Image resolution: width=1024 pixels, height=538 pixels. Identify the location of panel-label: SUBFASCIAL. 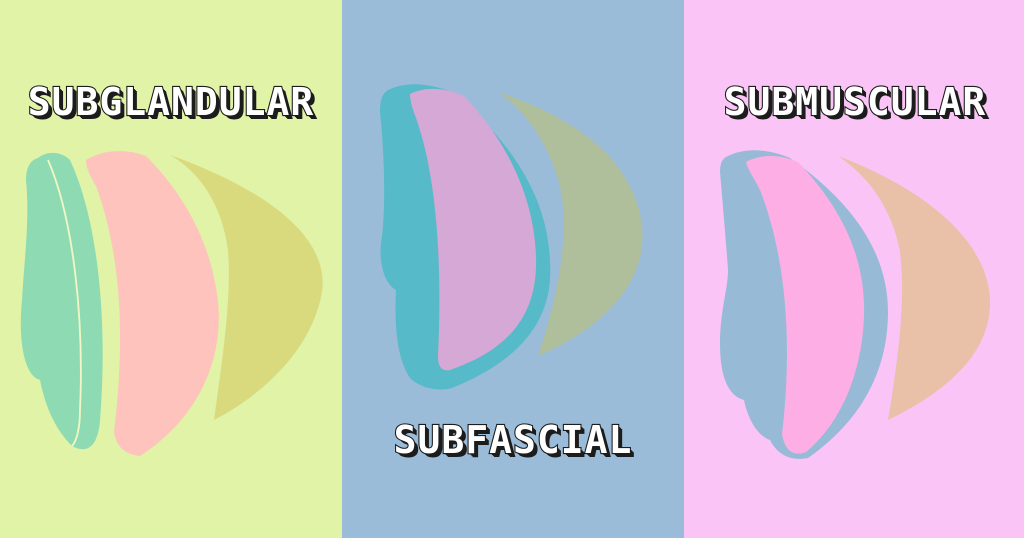
(513, 440).